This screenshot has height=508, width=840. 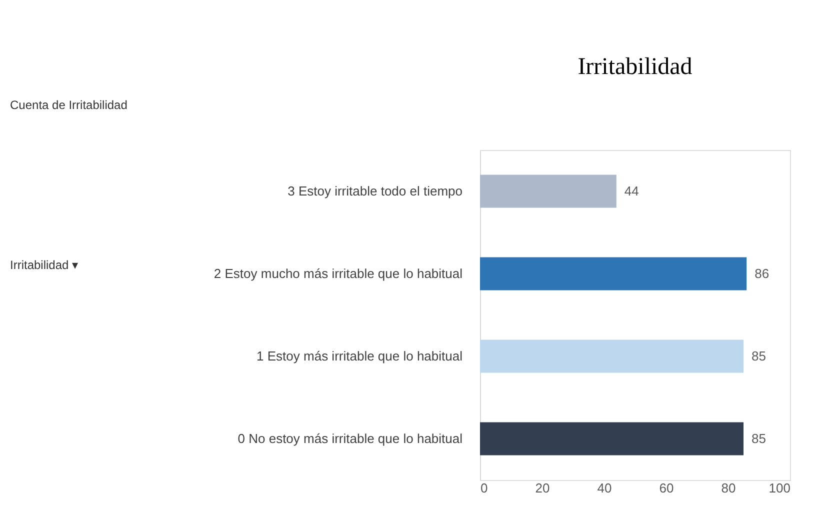 I want to click on y-tick-label: 0 No estoy más irritable que lo habitual, so click(x=350, y=438).